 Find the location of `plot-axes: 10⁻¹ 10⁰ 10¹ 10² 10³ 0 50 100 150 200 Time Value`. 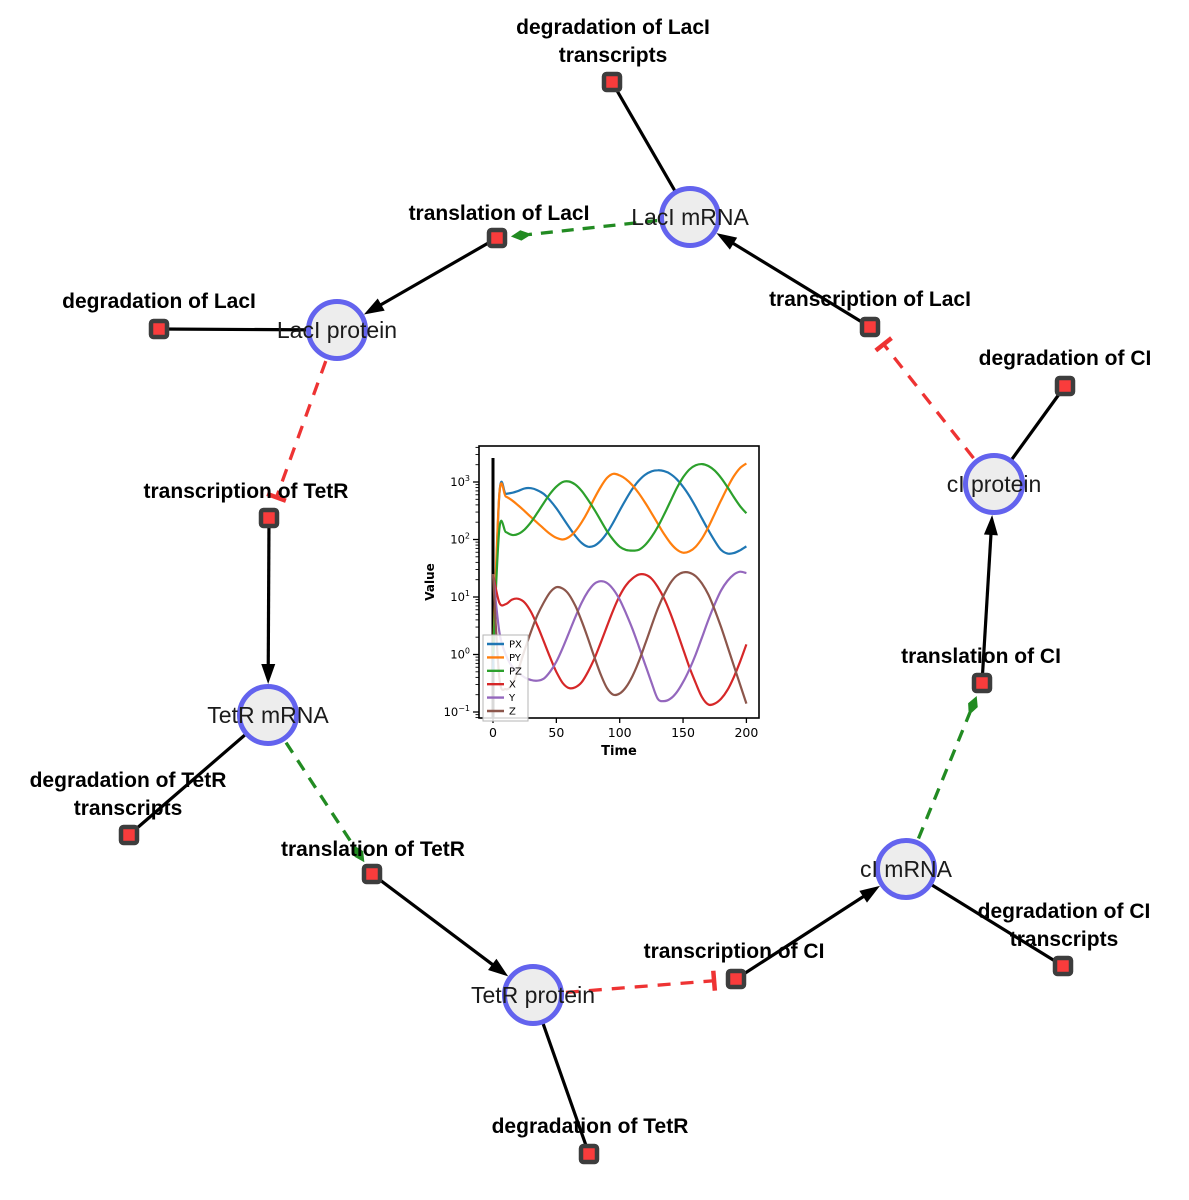

plot-axes: 10⁻¹ 10⁰ 10¹ 10² 10³ 0 50 100 150 200 Time Value is located at coordinates (590, 602).